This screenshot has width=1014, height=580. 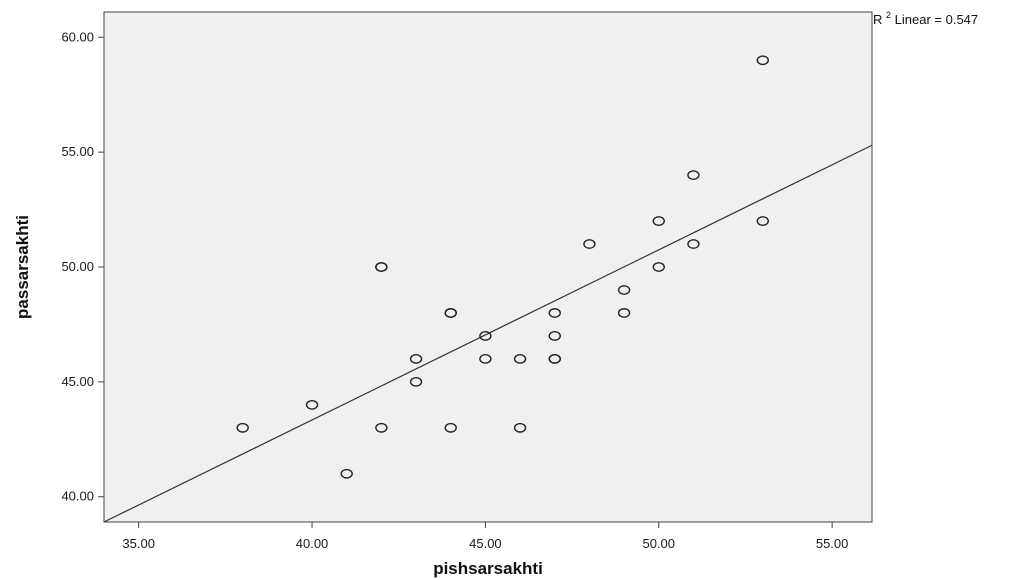 I want to click on y-tick-label: 40.00, so click(x=77, y=496).